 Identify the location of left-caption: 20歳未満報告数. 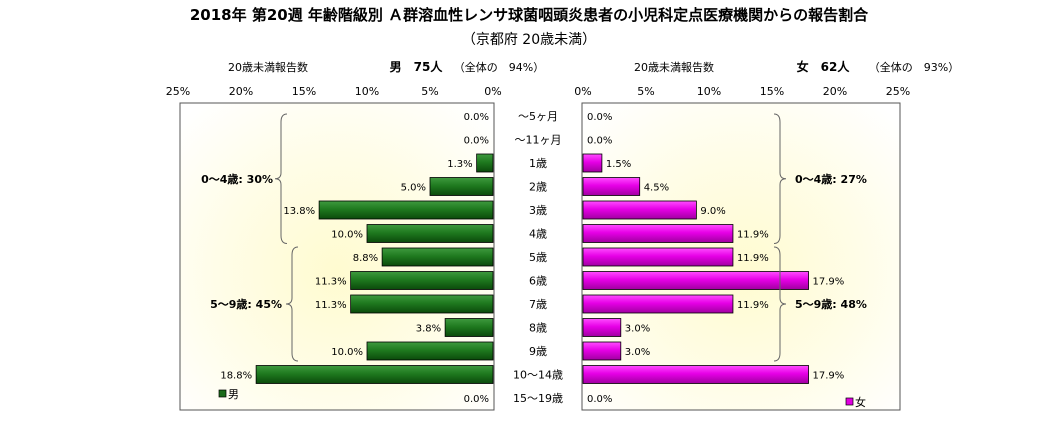
(268, 67).